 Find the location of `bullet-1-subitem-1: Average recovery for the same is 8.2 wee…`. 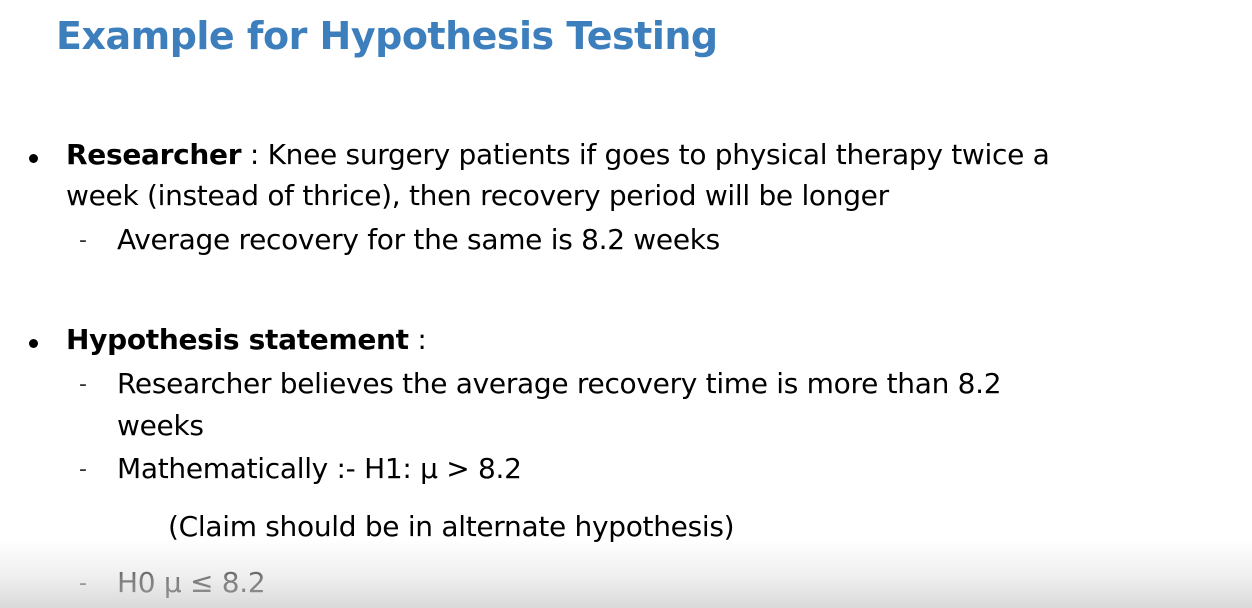

bullet-1-subitem-1: Average recovery for the same is 8.2 wee… is located at coordinates (418, 239).